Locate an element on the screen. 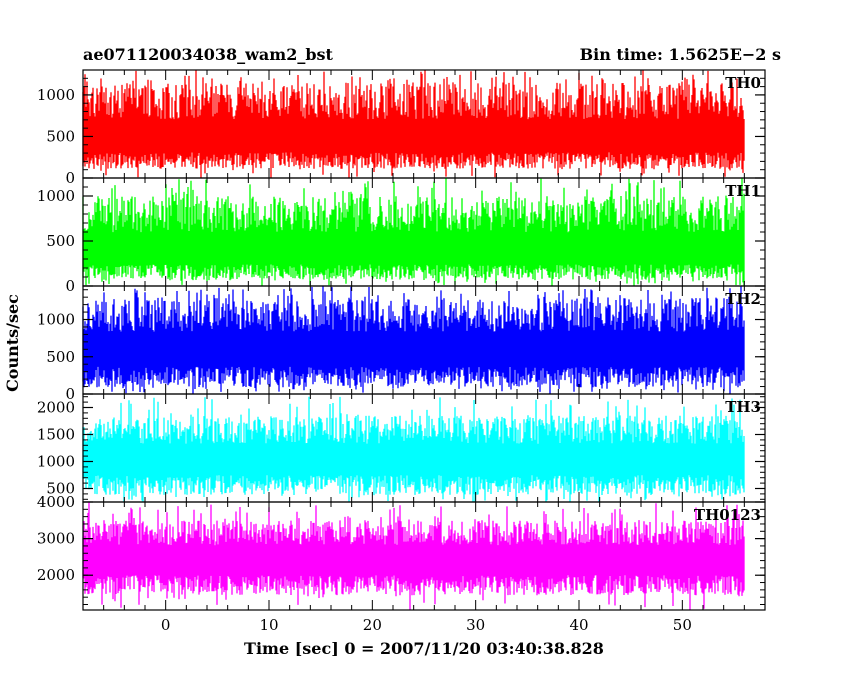 This screenshot has height=680, width=850. panel-th1: 0 500 1000 TH1 is located at coordinates (401, 236).